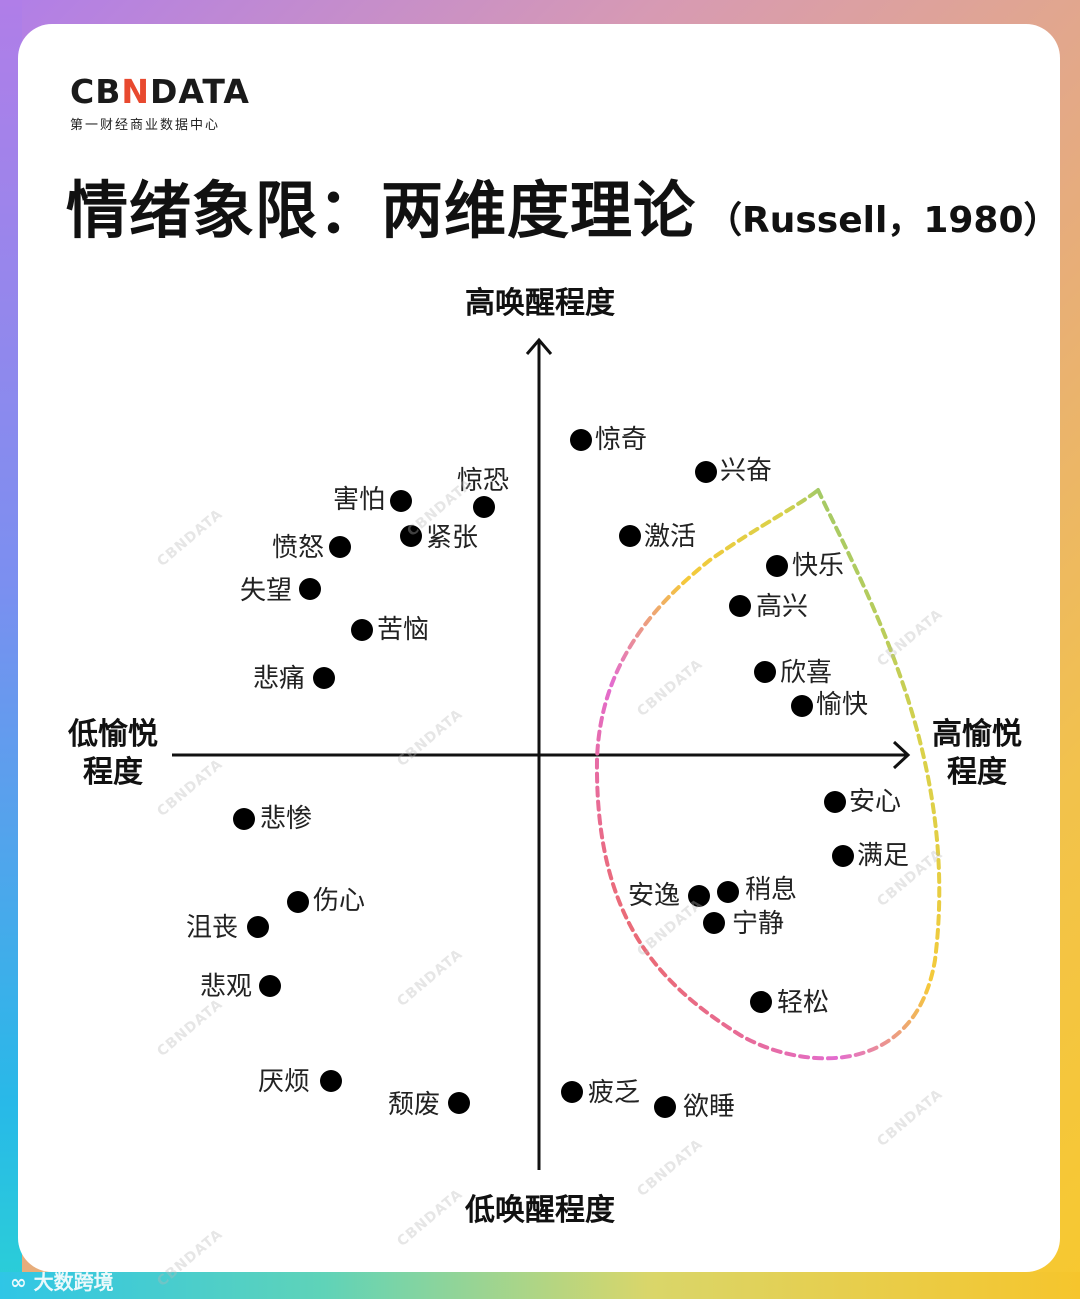 The width and height of the screenshot is (1080, 1299). What do you see at coordinates (540, 1210) in the screenshot?
I see `axis-label-low-arousal: 低唤醒程度` at bounding box center [540, 1210].